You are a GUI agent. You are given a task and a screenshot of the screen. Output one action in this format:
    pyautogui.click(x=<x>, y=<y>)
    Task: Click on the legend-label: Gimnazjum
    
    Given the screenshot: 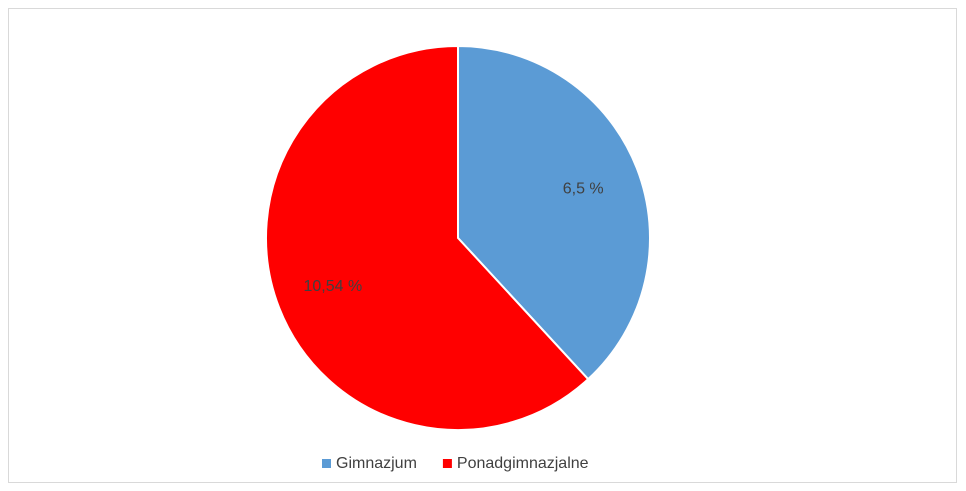 What is the action you would take?
    pyautogui.click(x=376, y=463)
    